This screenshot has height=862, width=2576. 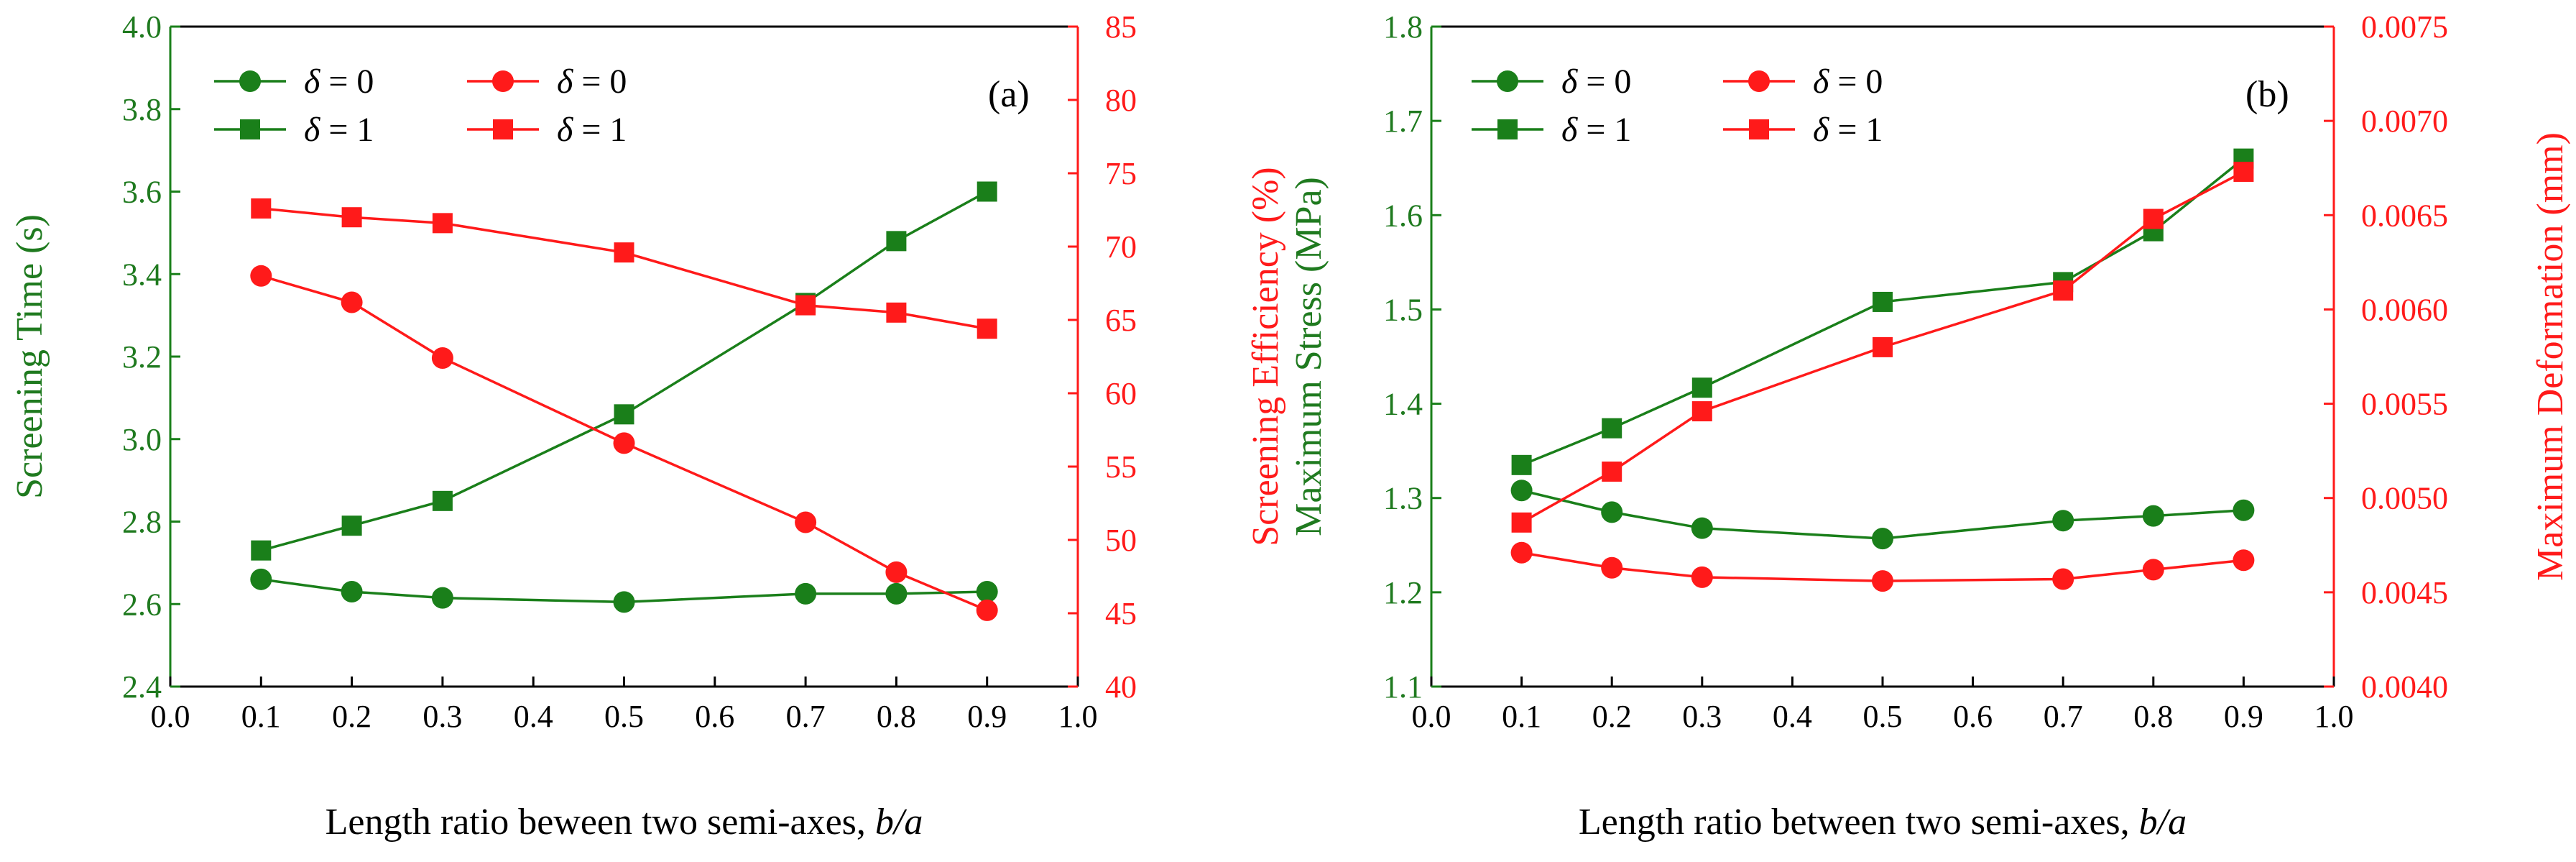 I want to click on y-right-tick-label: 0.0040, so click(x=2404, y=687).